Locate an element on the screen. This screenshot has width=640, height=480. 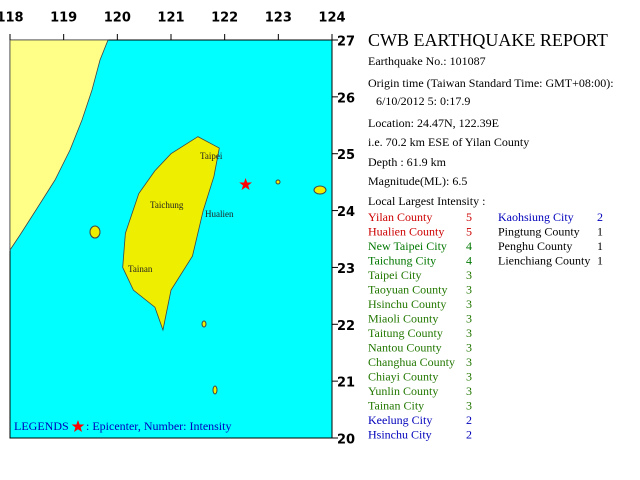
intensity-name: Hsinchu City is located at coordinates (400, 434).